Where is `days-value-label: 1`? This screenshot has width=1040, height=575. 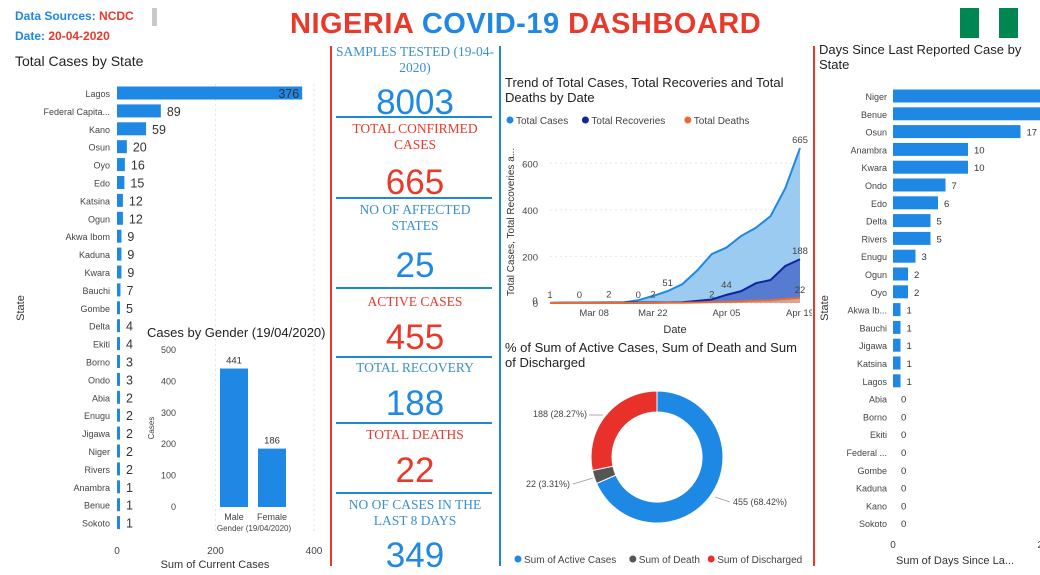
days-value-label: 1 is located at coordinates (909, 364).